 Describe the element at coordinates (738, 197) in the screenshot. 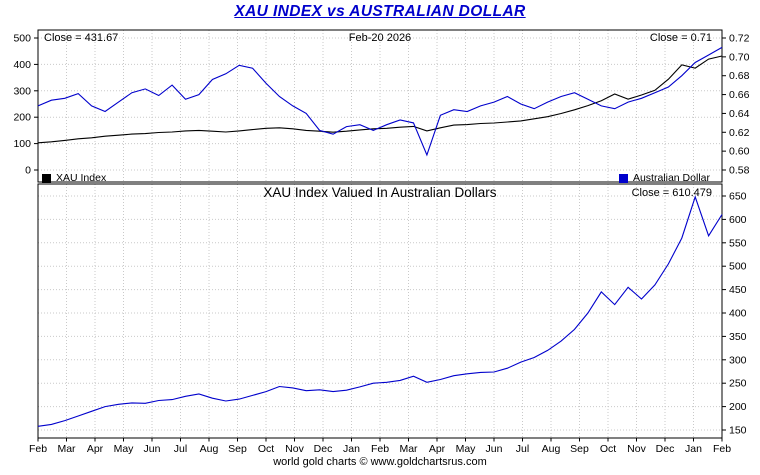

I see `y-axis-tick-label: 650` at that location.